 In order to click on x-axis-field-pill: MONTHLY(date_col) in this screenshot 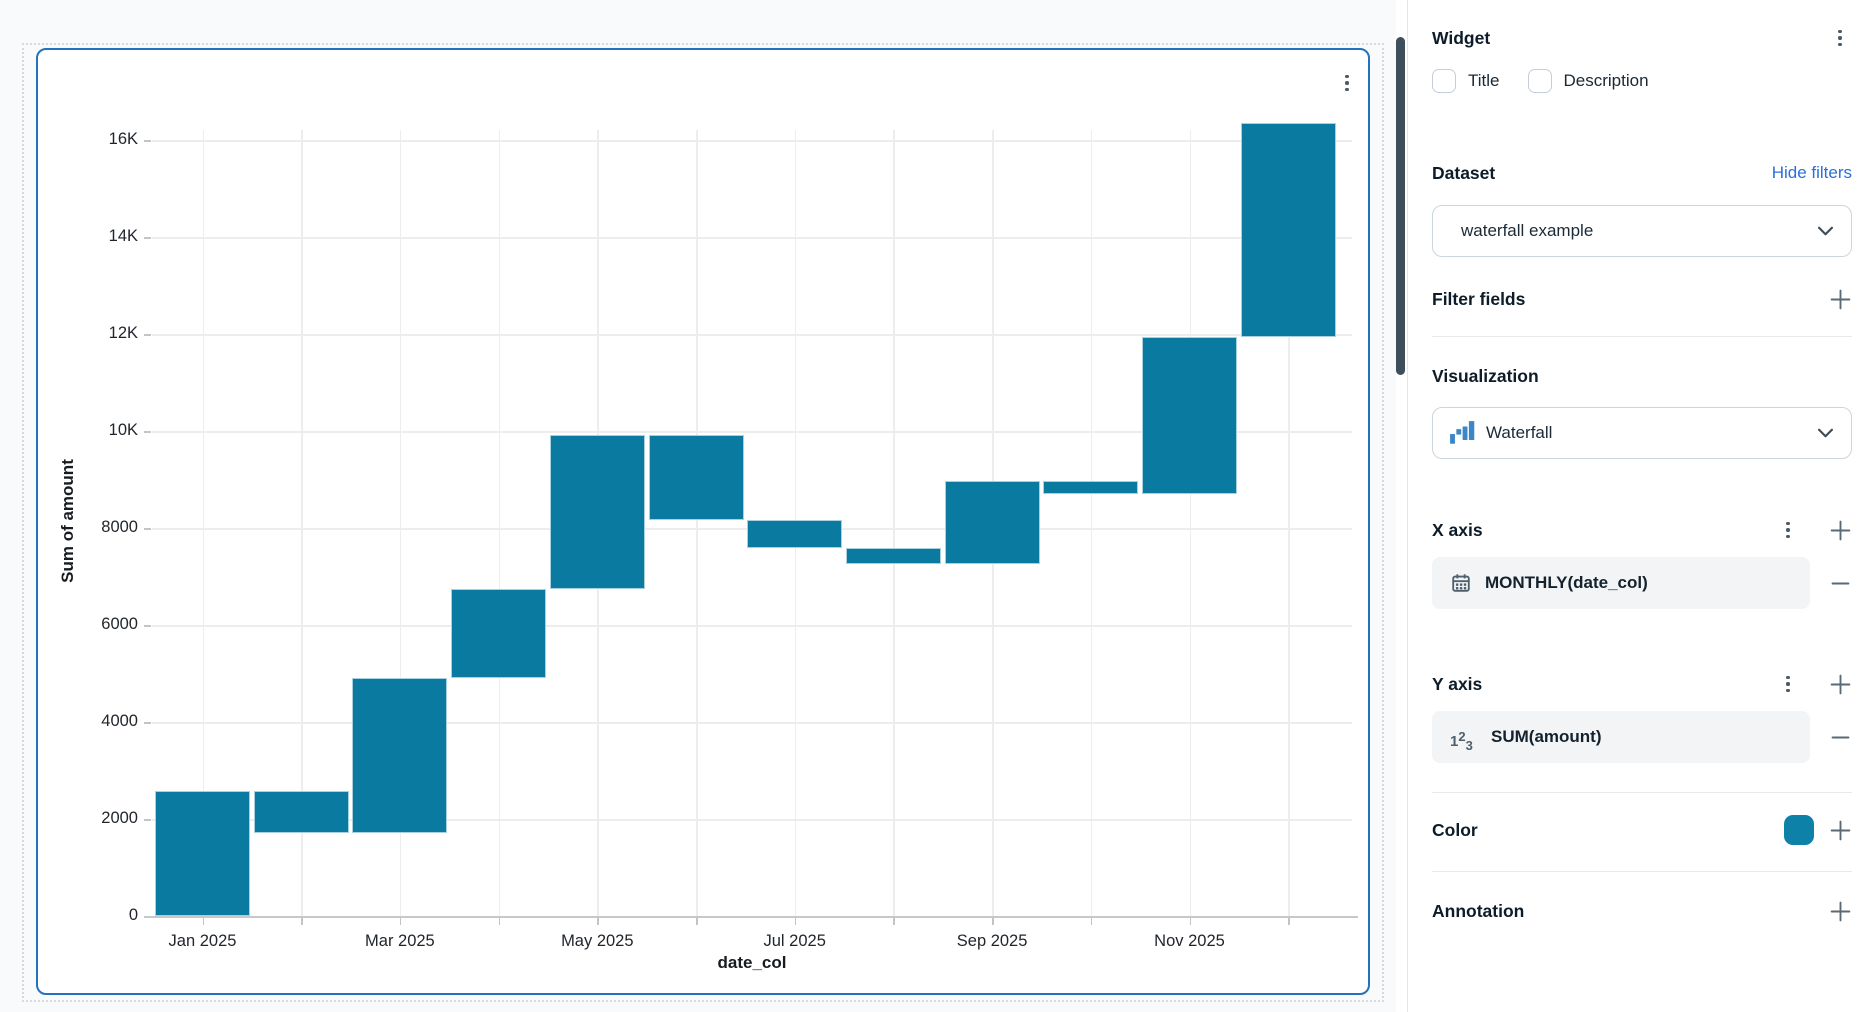, I will do `click(1621, 583)`.